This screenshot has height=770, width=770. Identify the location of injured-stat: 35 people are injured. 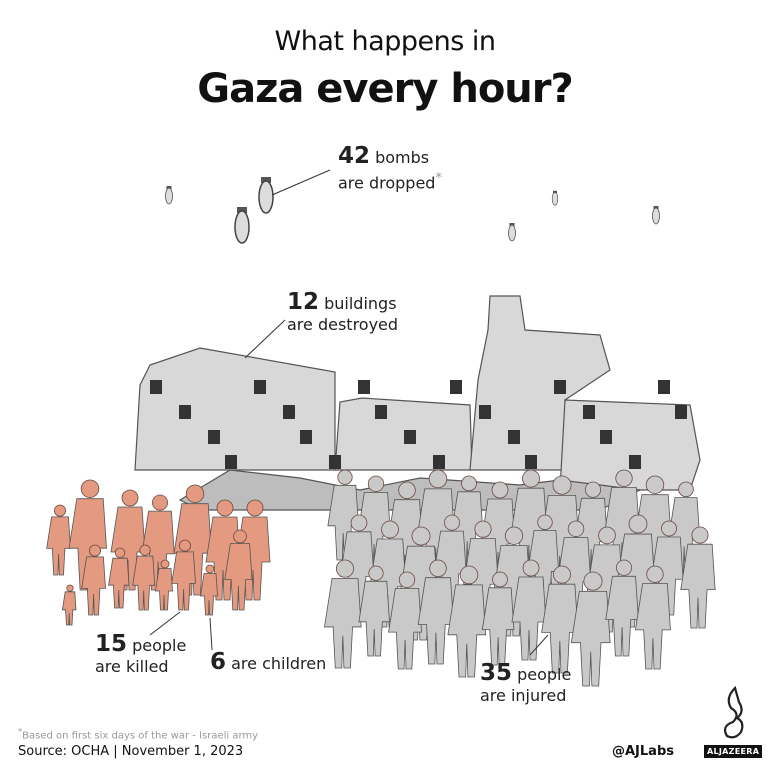
(526, 683).